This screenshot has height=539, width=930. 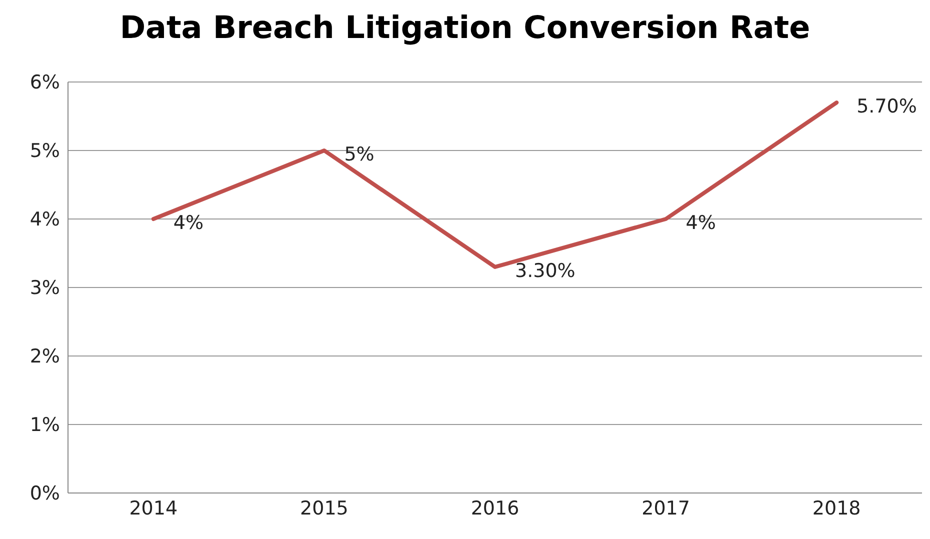 What do you see at coordinates (45, 493) in the screenshot?
I see `y-tick-label: 0%` at bounding box center [45, 493].